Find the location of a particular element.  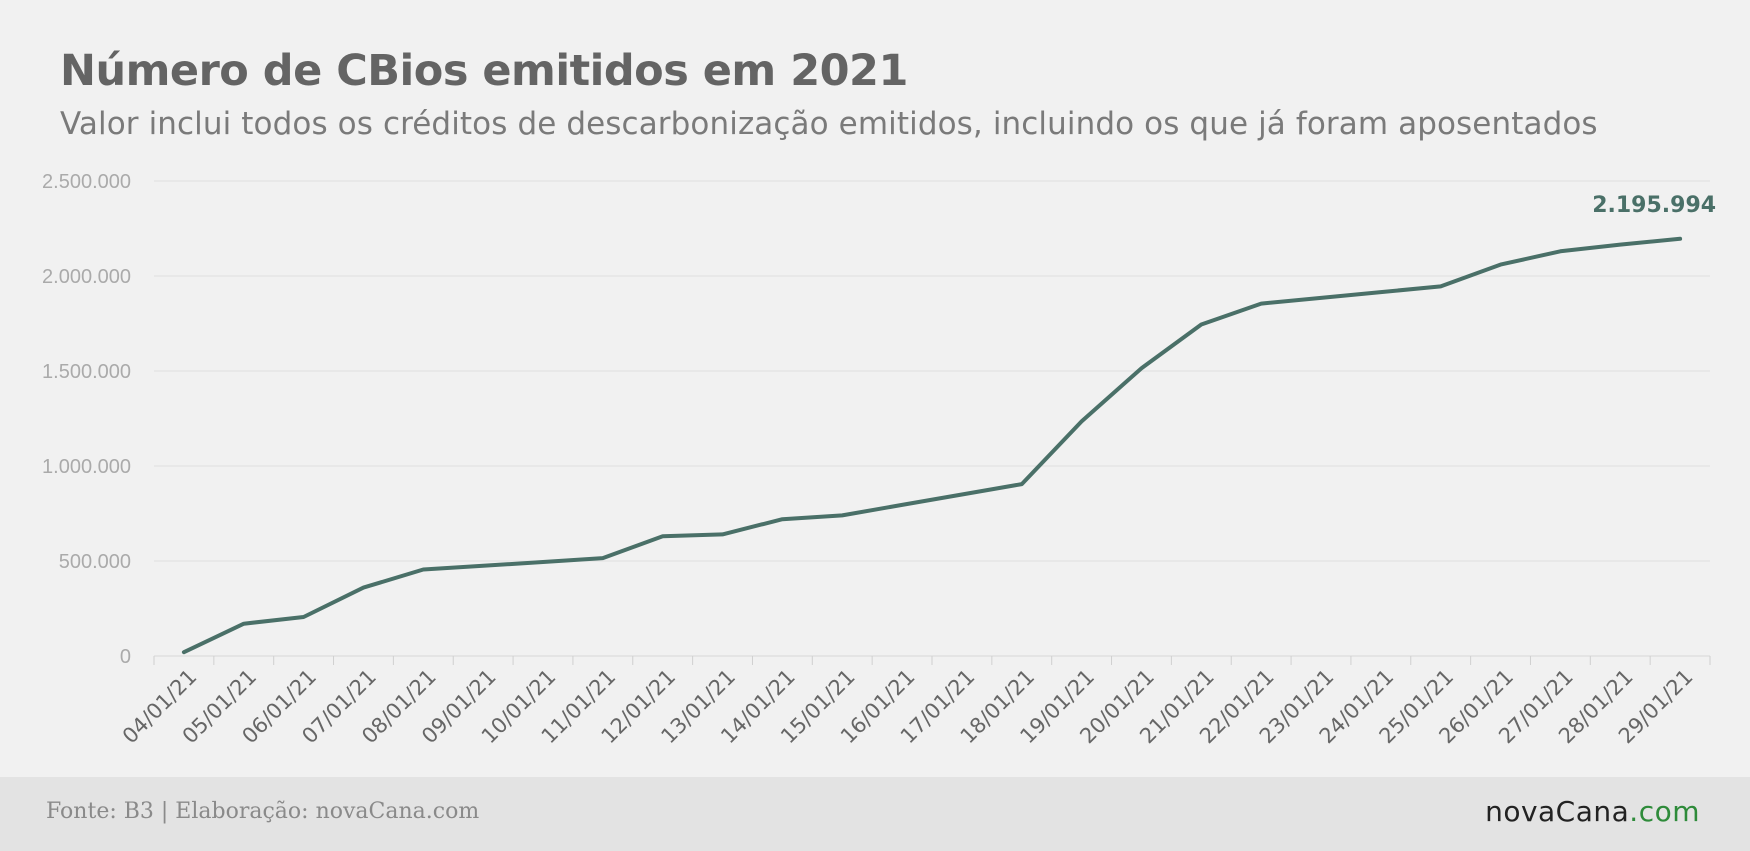

chart-title: Número de CBios emitidos em 2021 is located at coordinates (484, 71).